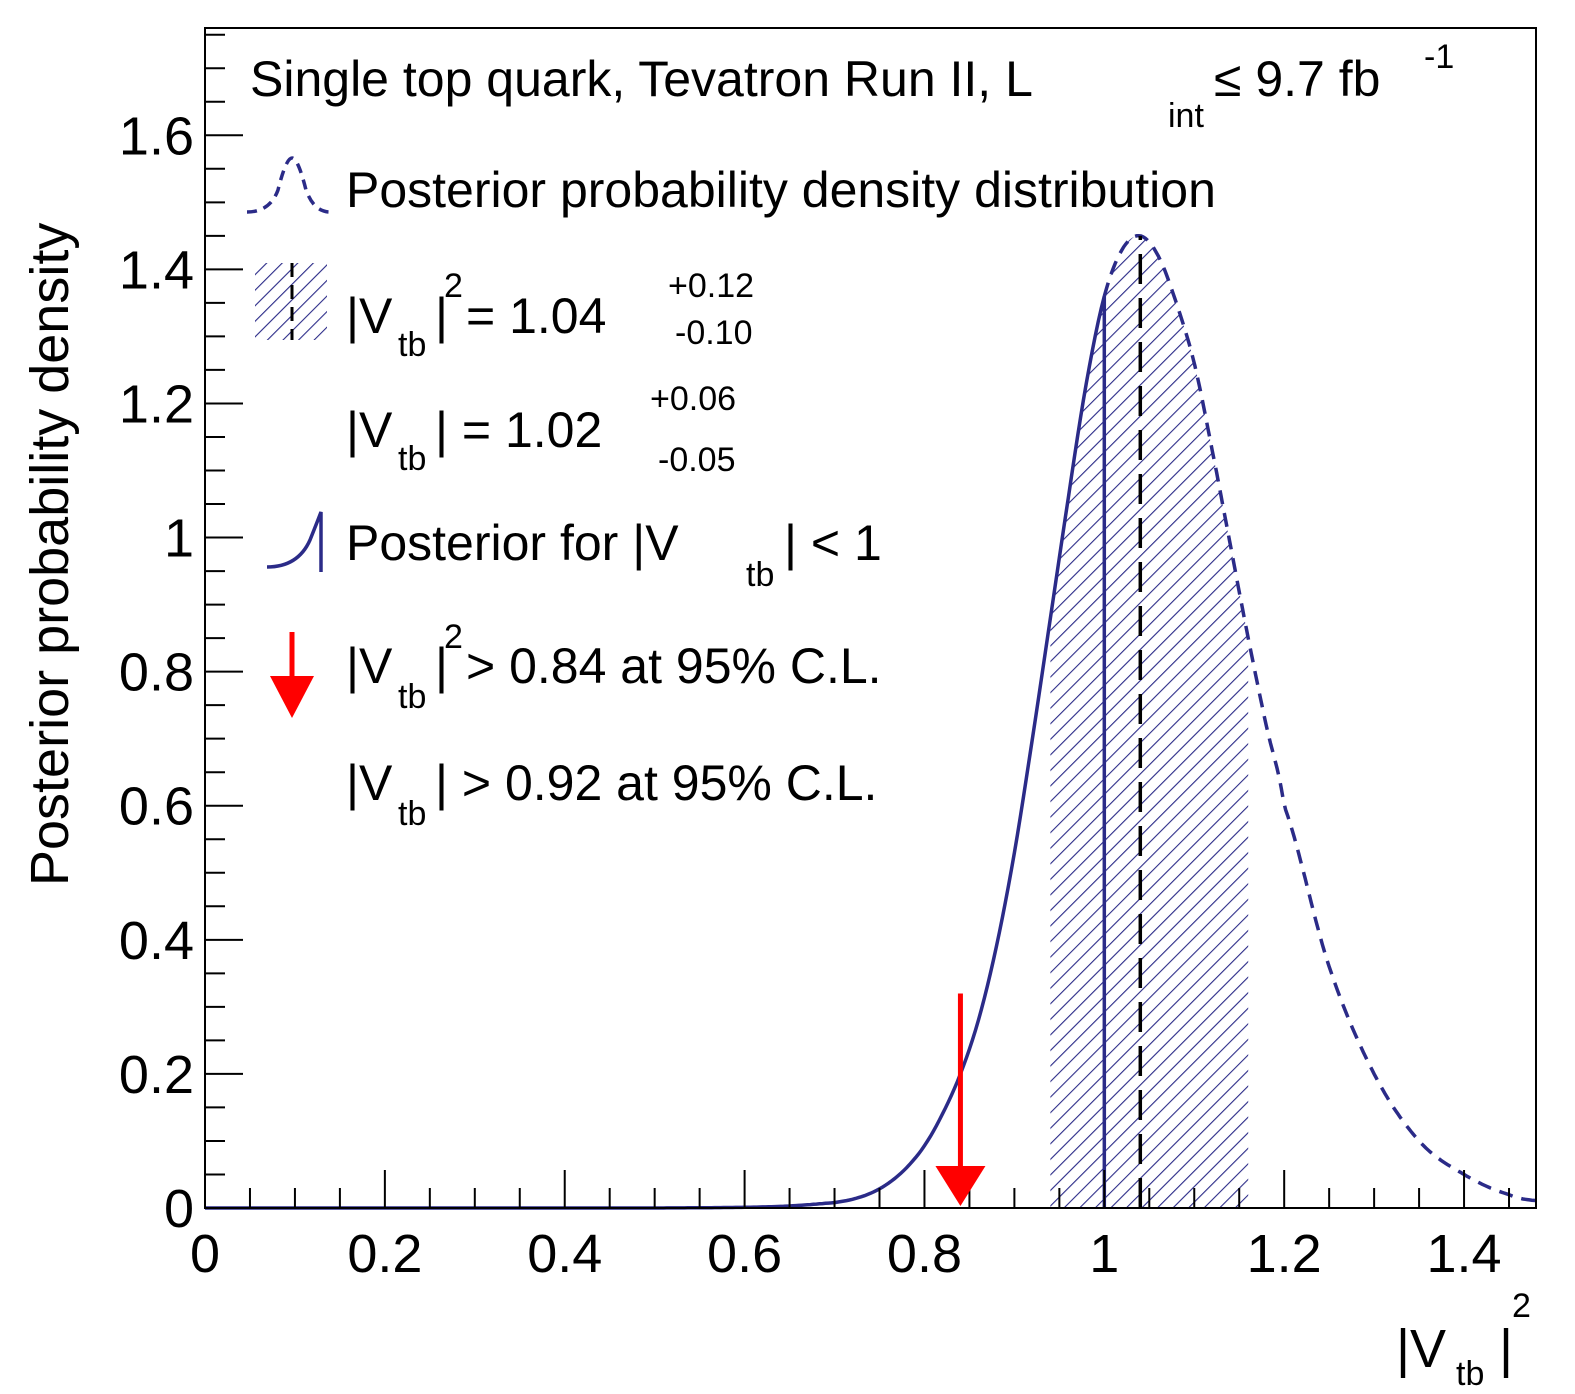 The width and height of the screenshot is (1575, 1394). I want to click on legend-vtb-open: |V, so click(369, 430).